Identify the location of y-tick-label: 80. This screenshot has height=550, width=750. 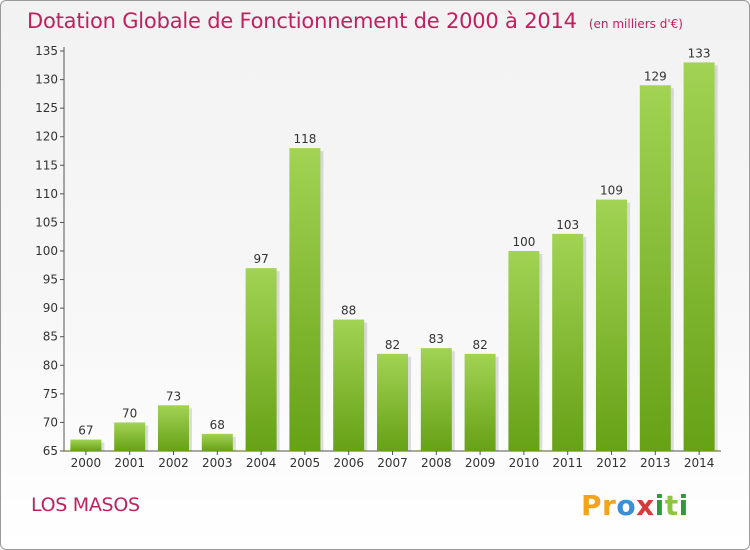
(50, 365).